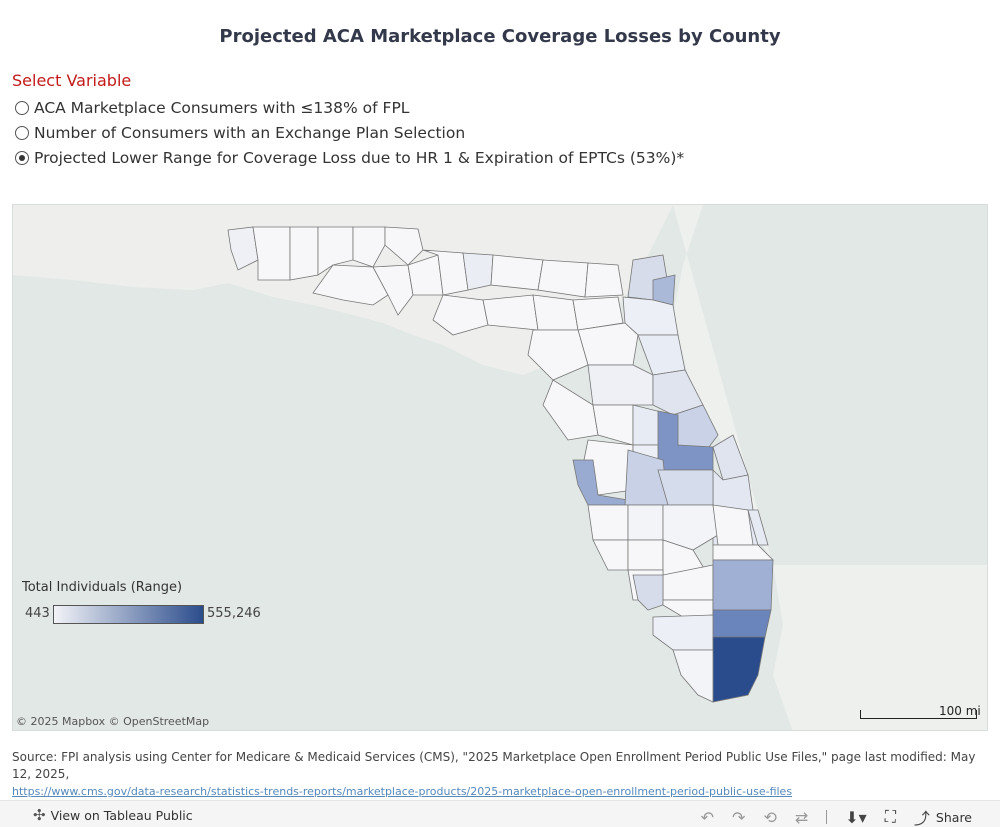 This screenshot has height=827, width=1000. What do you see at coordinates (72, 80) in the screenshot?
I see `parameter-header: Select Variable` at bounding box center [72, 80].